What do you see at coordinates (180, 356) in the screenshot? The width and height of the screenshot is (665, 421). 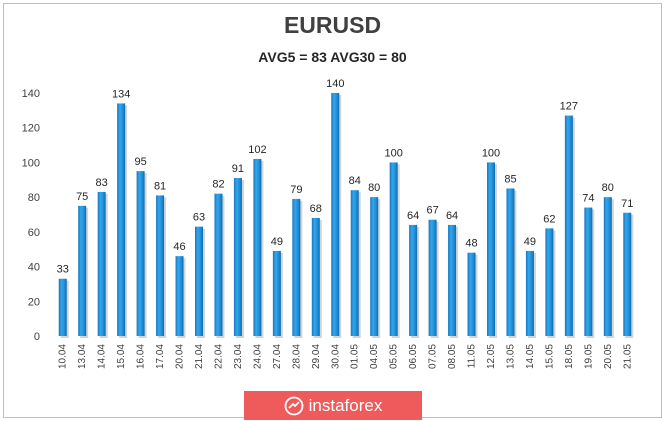 I see `x-tick-label: 20.04` at bounding box center [180, 356].